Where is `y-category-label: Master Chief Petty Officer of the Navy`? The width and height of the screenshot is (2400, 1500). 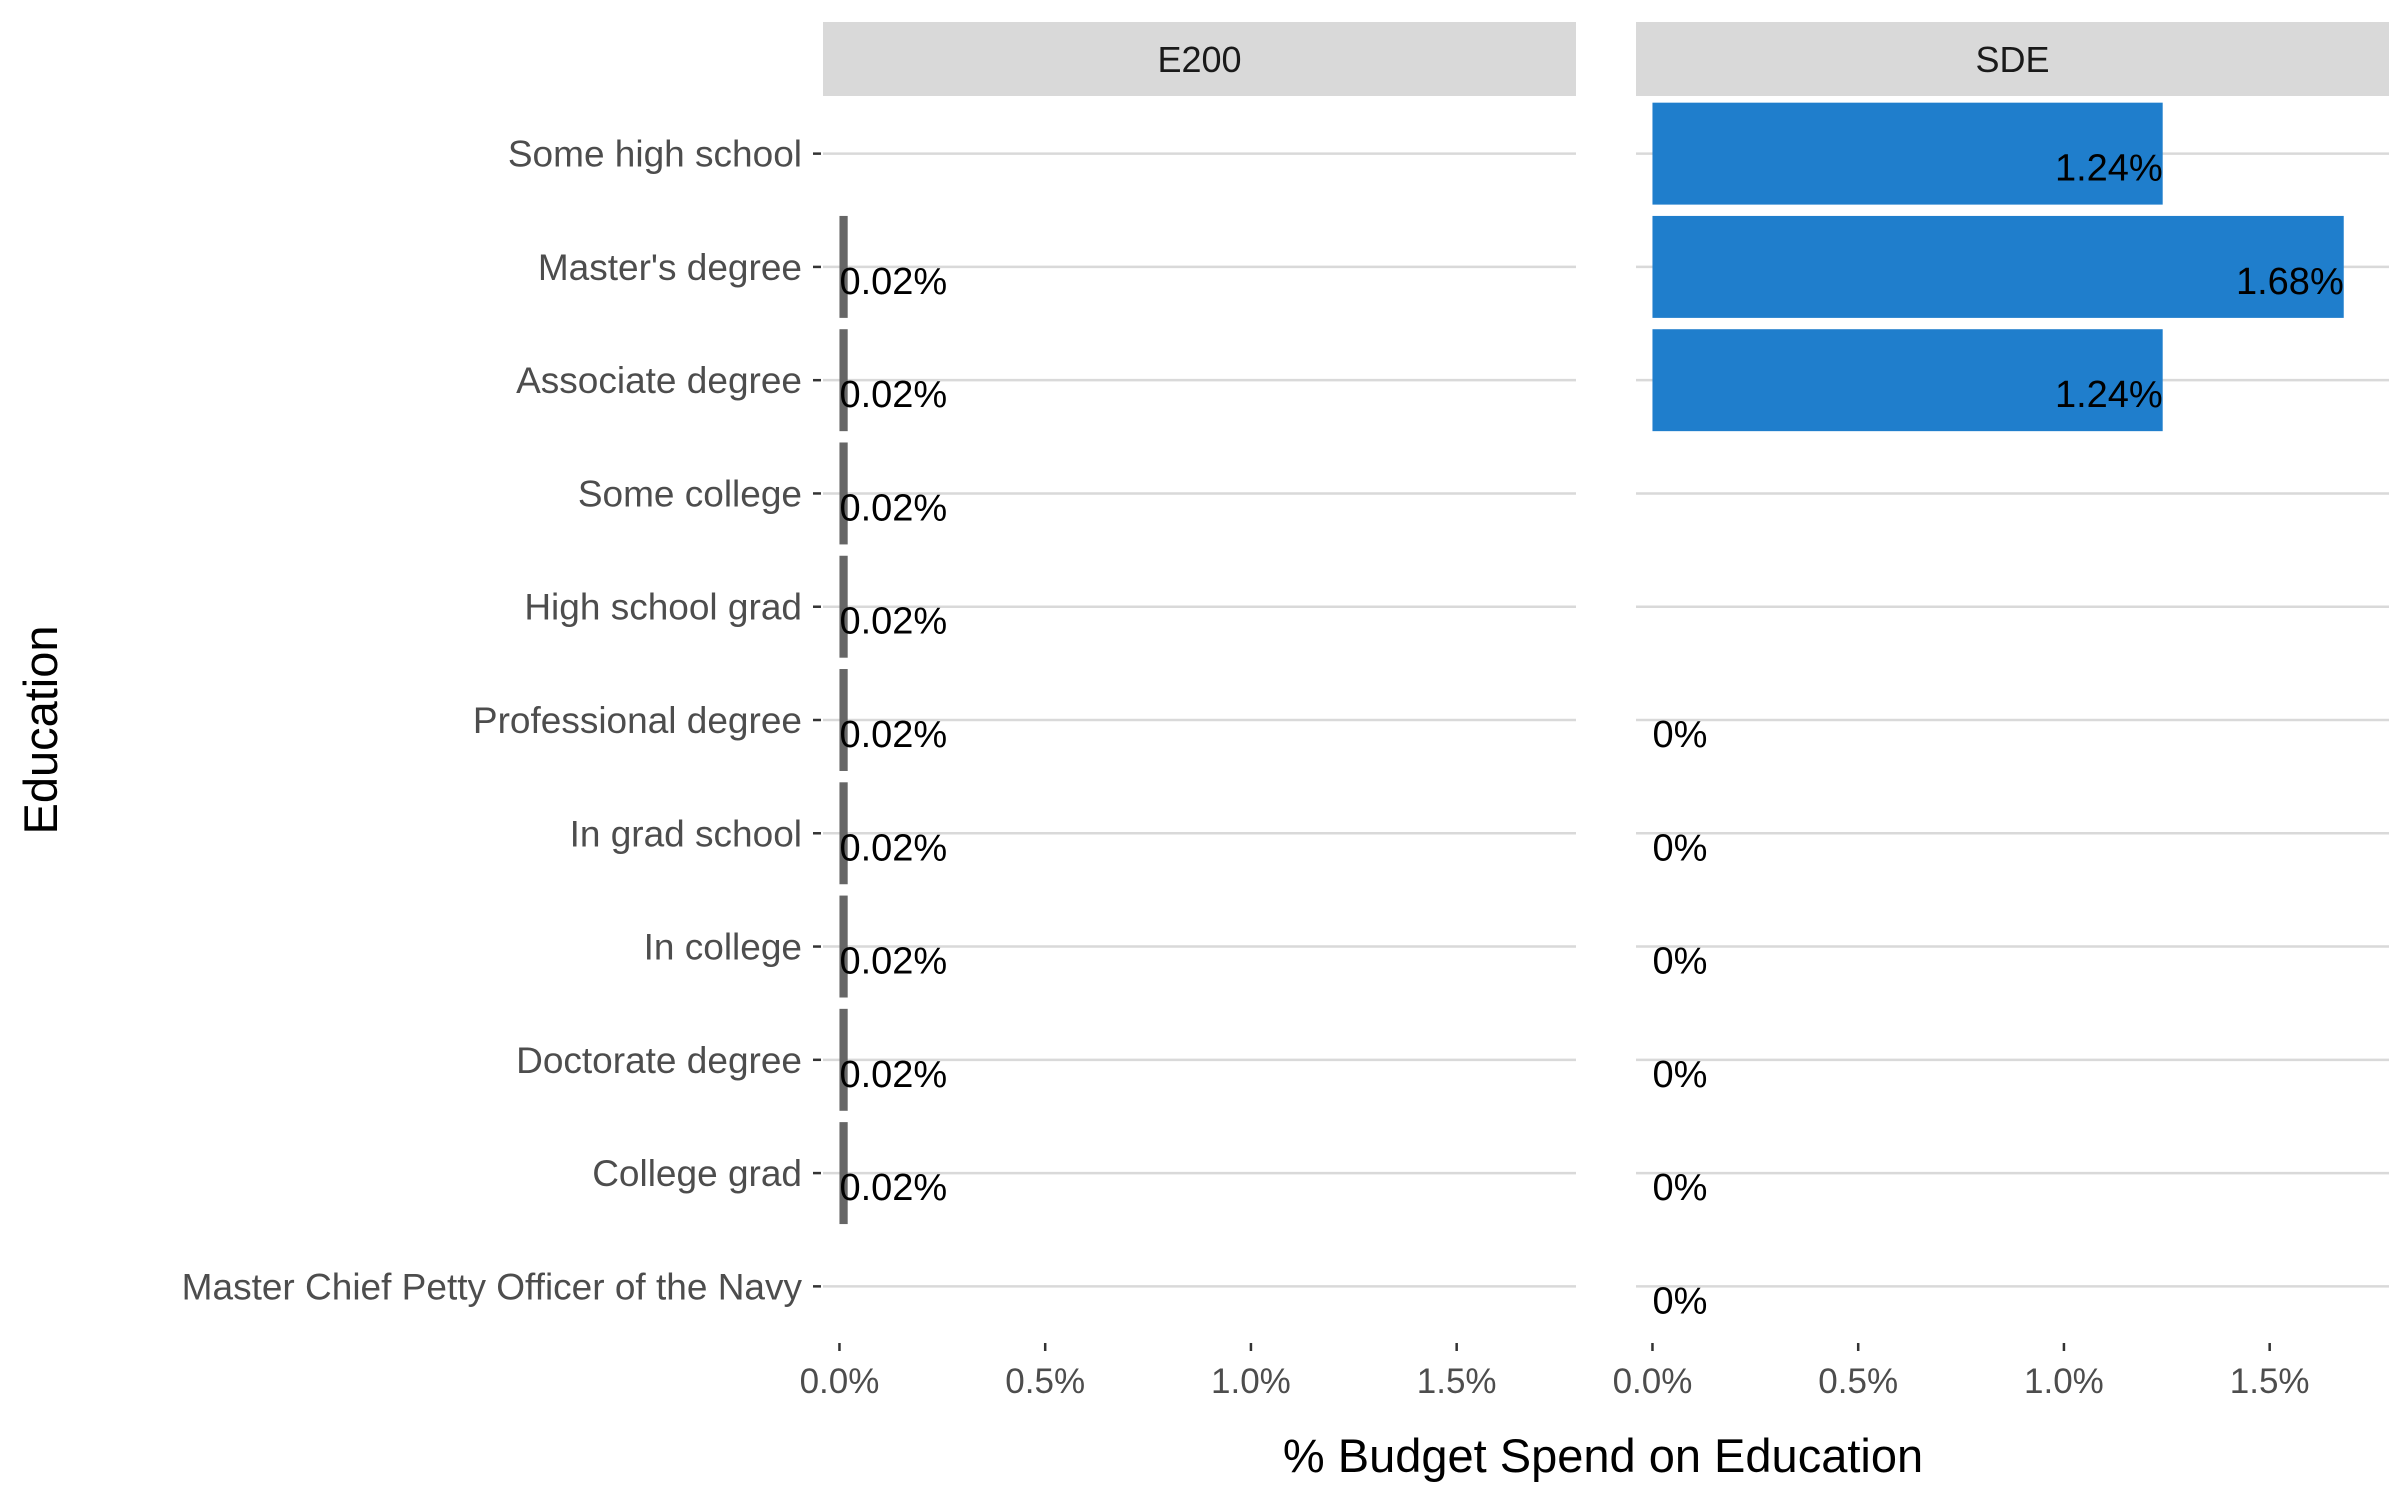
y-category-label: Master Chief Petty Officer of the Navy is located at coordinates (492, 1286).